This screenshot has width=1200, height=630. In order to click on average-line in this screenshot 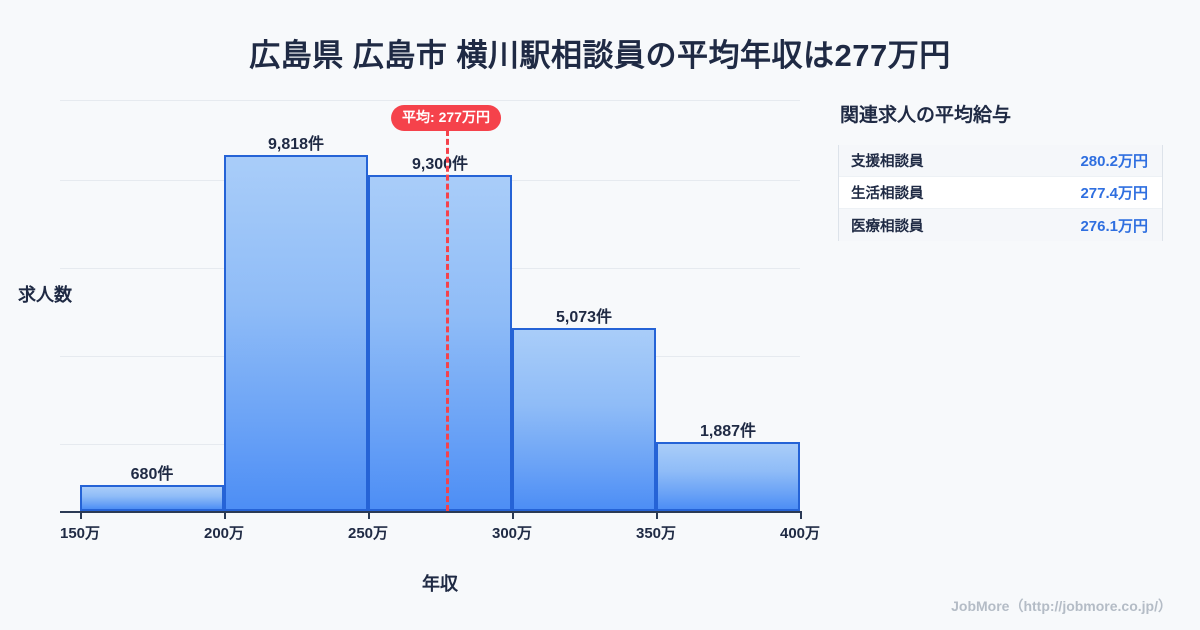, I will do `click(447, 320)`.